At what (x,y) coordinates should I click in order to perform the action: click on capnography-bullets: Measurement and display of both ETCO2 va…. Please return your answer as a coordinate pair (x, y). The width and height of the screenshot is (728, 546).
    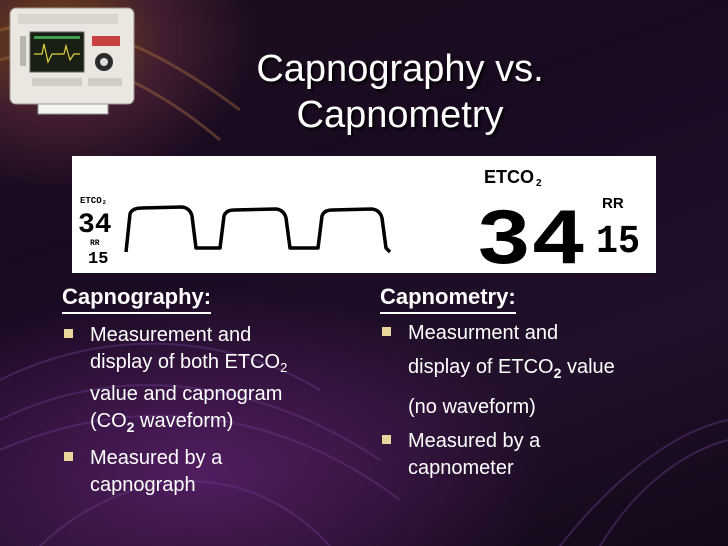
    Looking at the image, I should click on (212, 410).